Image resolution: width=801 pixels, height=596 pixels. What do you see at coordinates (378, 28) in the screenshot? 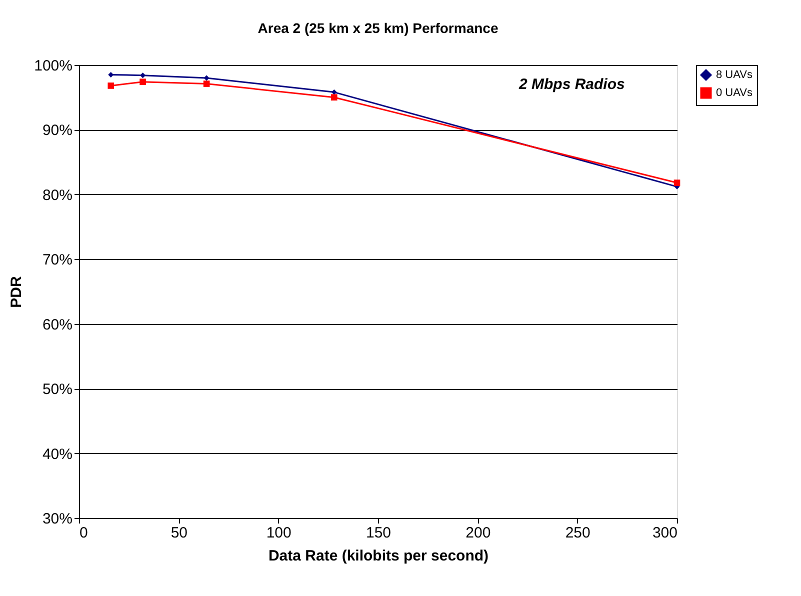
I see `chart-title: Area 2 (25 km x 25 km) Performance` at bounding box center [378, 28].